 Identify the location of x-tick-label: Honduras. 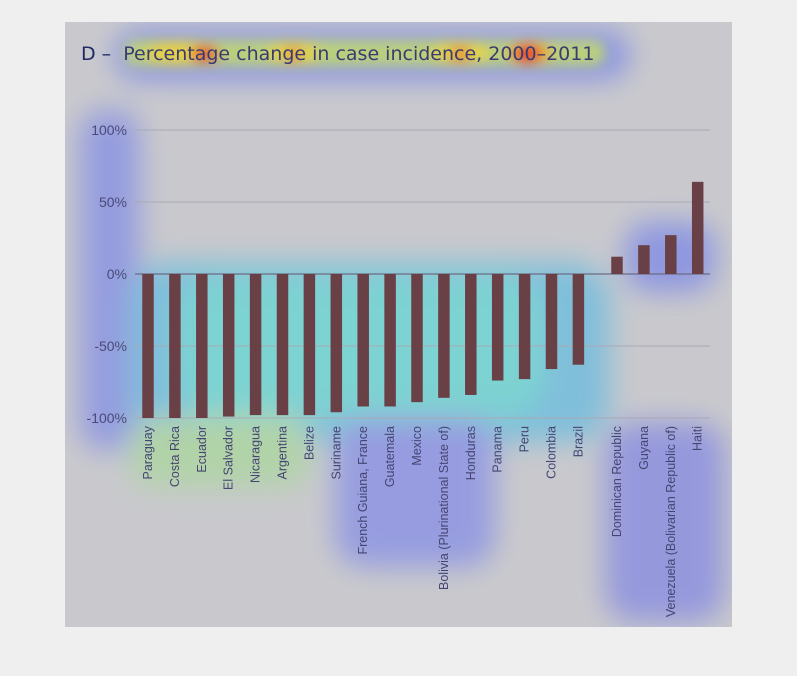
(471, 453).